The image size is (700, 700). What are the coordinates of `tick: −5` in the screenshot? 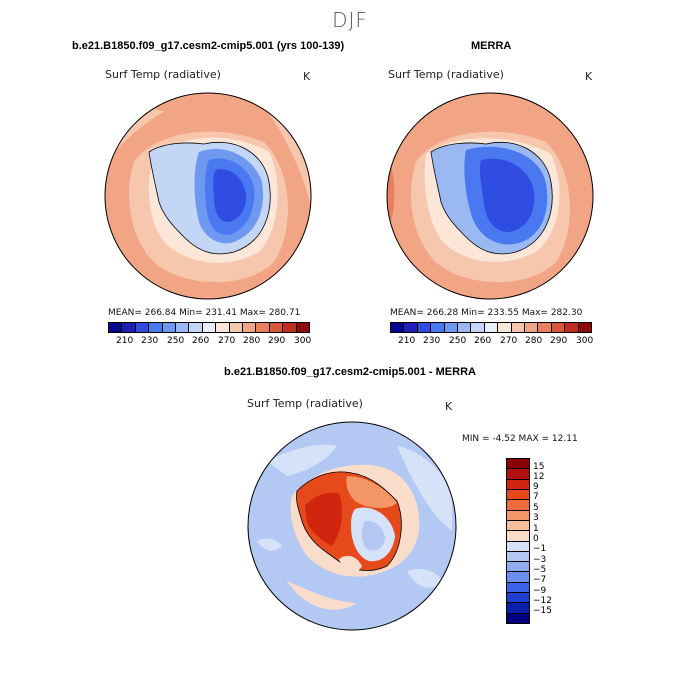 It's located at (540, 570).